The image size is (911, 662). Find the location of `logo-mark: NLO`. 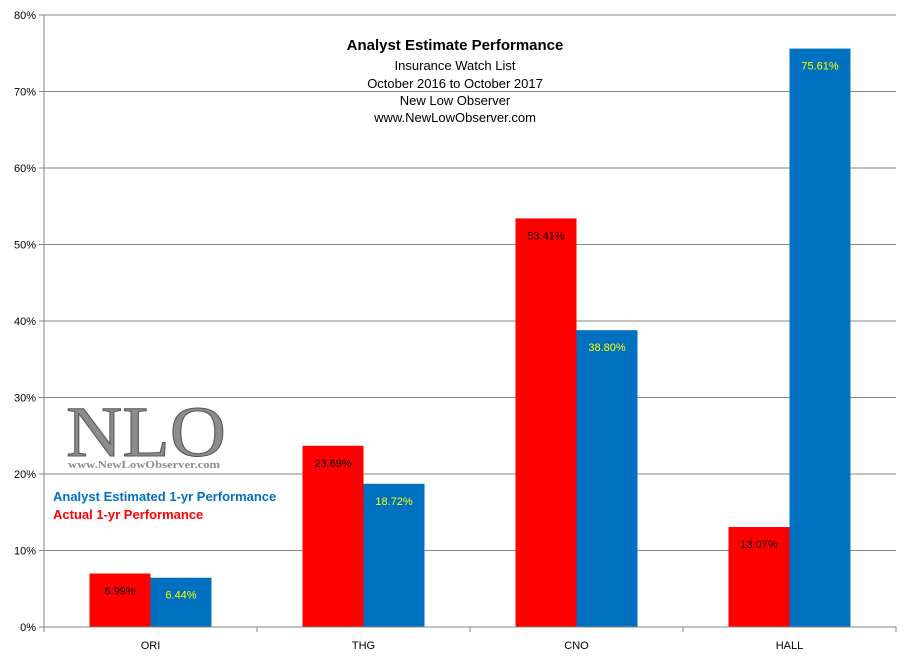

logo-mark: NLO is located at coordinates (146, 432).